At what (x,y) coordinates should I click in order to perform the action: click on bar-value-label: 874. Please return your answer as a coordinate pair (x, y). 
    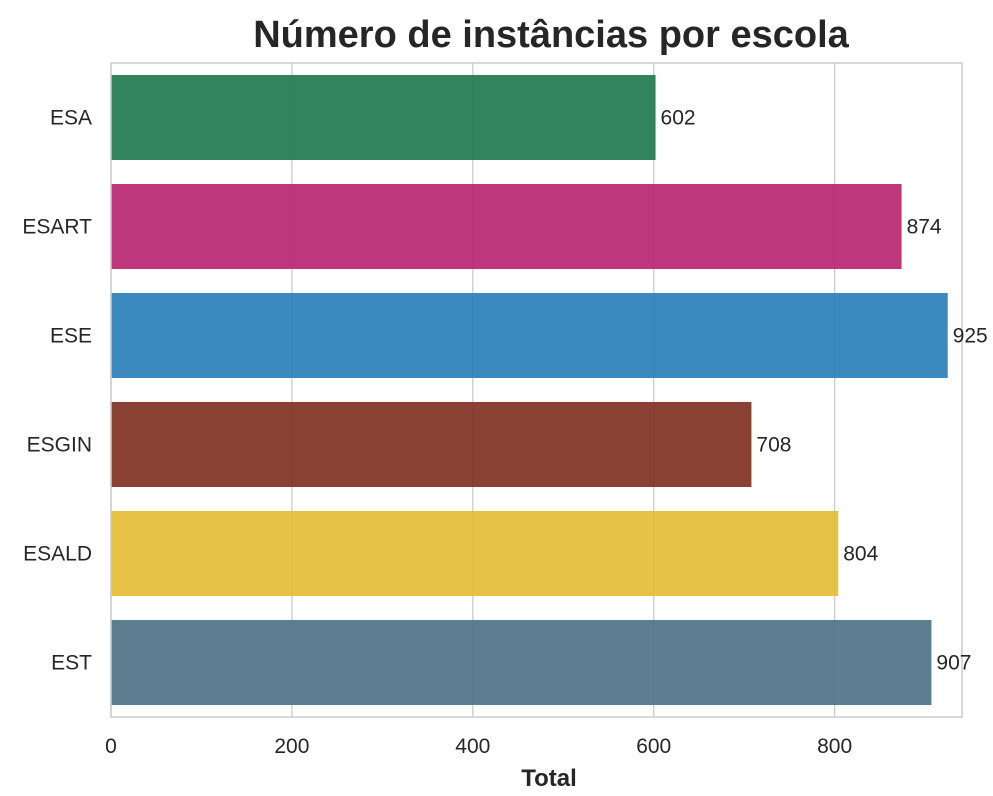
    Looking at the image, I should click on (924, 227).